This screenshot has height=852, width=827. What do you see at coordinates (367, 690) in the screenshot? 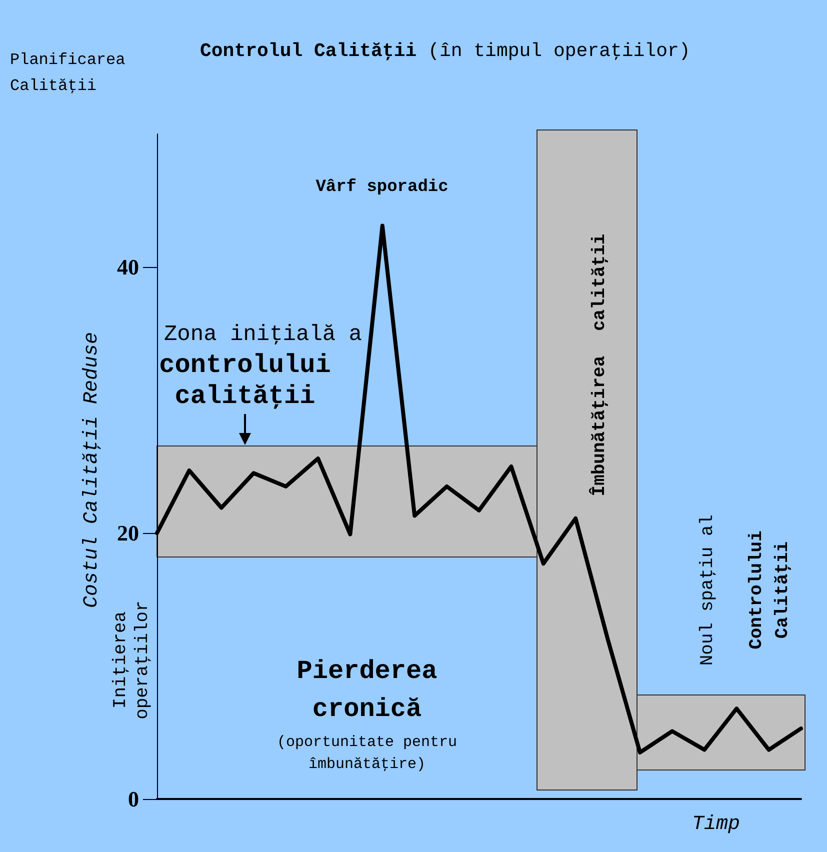
I see `annotation: Pierderea cronică` at bounding box center [367, 690].